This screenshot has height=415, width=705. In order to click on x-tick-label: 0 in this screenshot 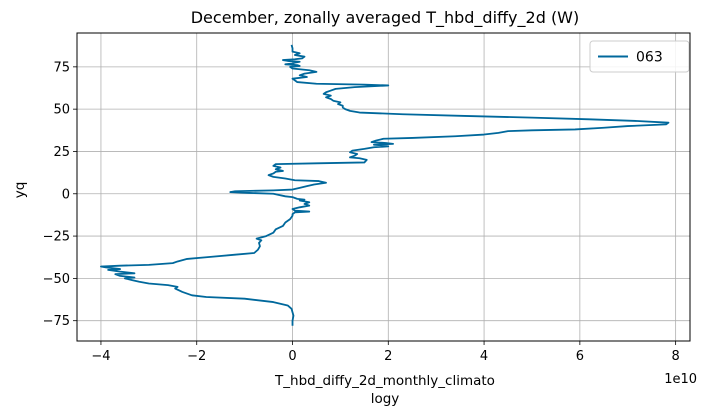, I will do `click(292, 356)`.